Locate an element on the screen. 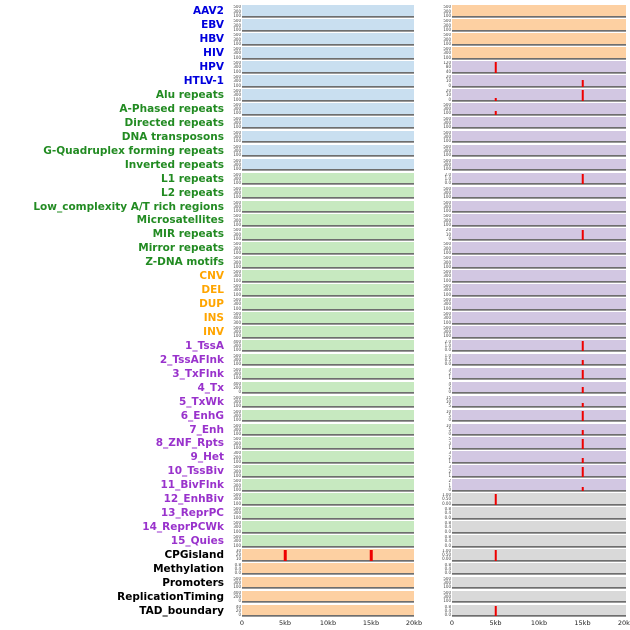 The width and height of the screenshot is (630, 630). mini-plot-left-methylation is located at coordinates (328, 569).